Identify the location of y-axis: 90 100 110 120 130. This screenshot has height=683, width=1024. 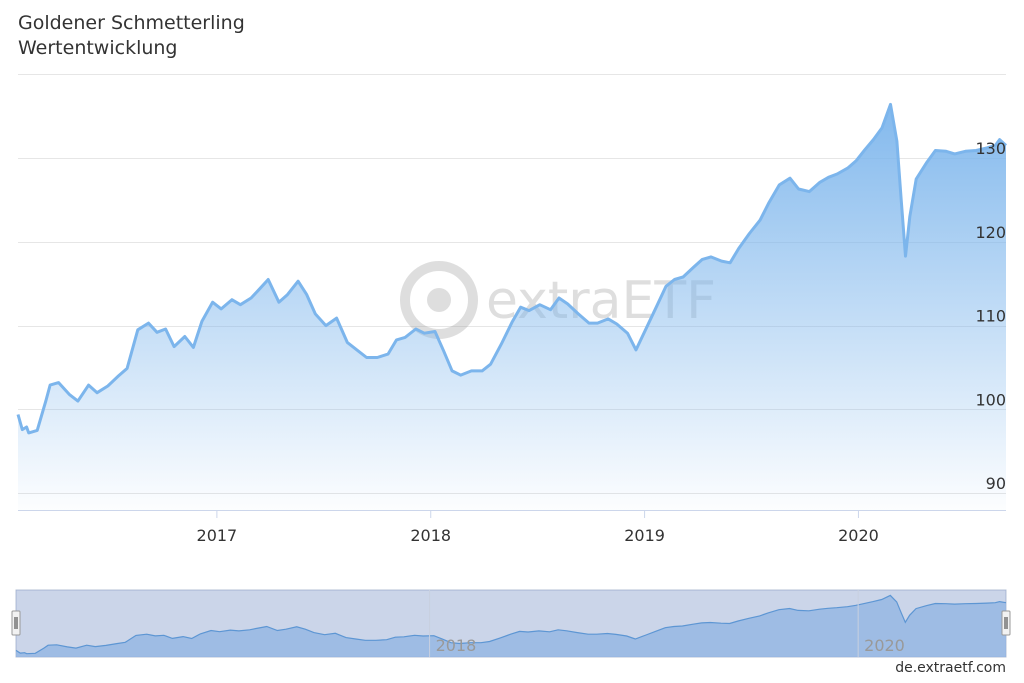
(990, 316).